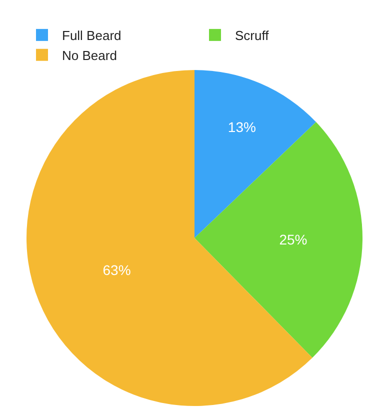  What do you see at coordinates (89, 55) in the screenshot?
I see `legend-label: No Beard` at bounding box center [89, 55].